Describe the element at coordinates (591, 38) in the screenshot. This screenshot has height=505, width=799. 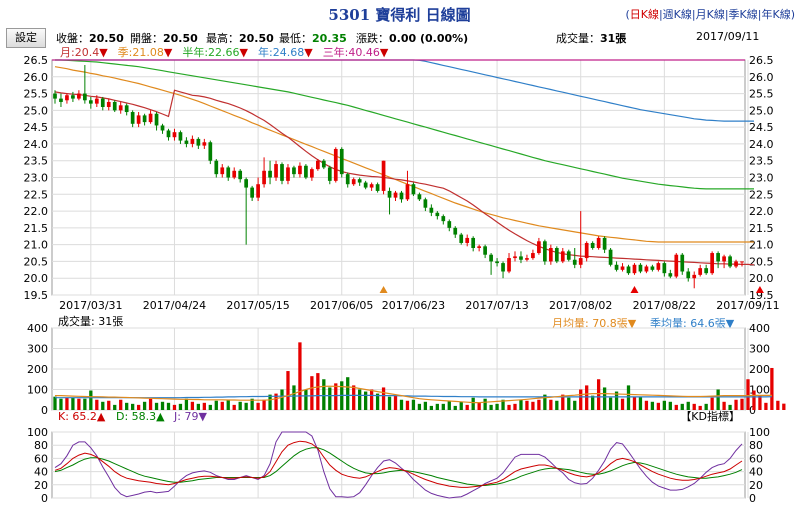
I see `volume-quote: 成交量：31張` at that location.